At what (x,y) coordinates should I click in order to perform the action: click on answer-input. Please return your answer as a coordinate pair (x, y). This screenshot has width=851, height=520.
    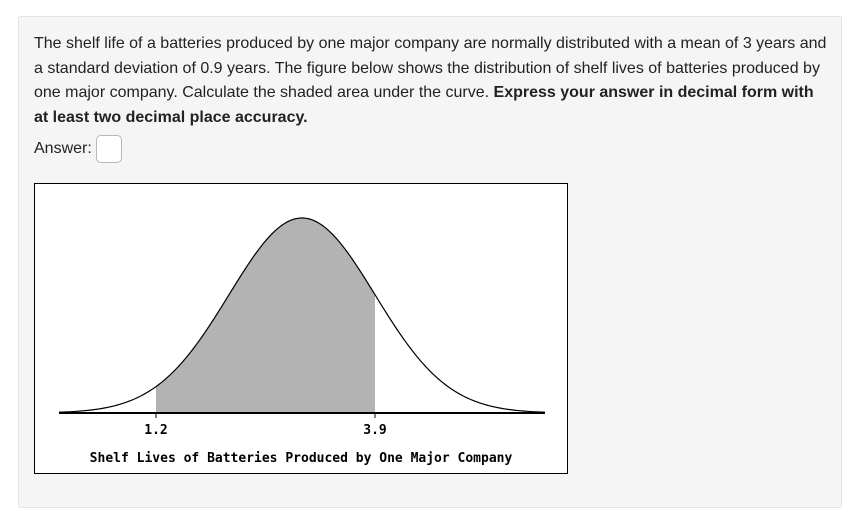
    Looking at the image, I should click on (108, 149).